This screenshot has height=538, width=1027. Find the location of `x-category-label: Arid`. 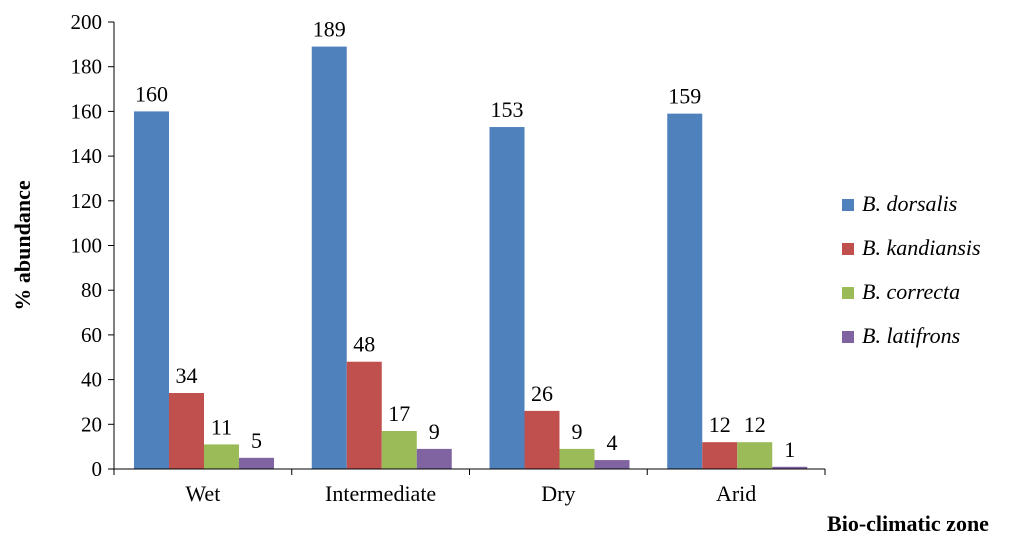

x-category-label: Arid is located at coordinates (736, 493).